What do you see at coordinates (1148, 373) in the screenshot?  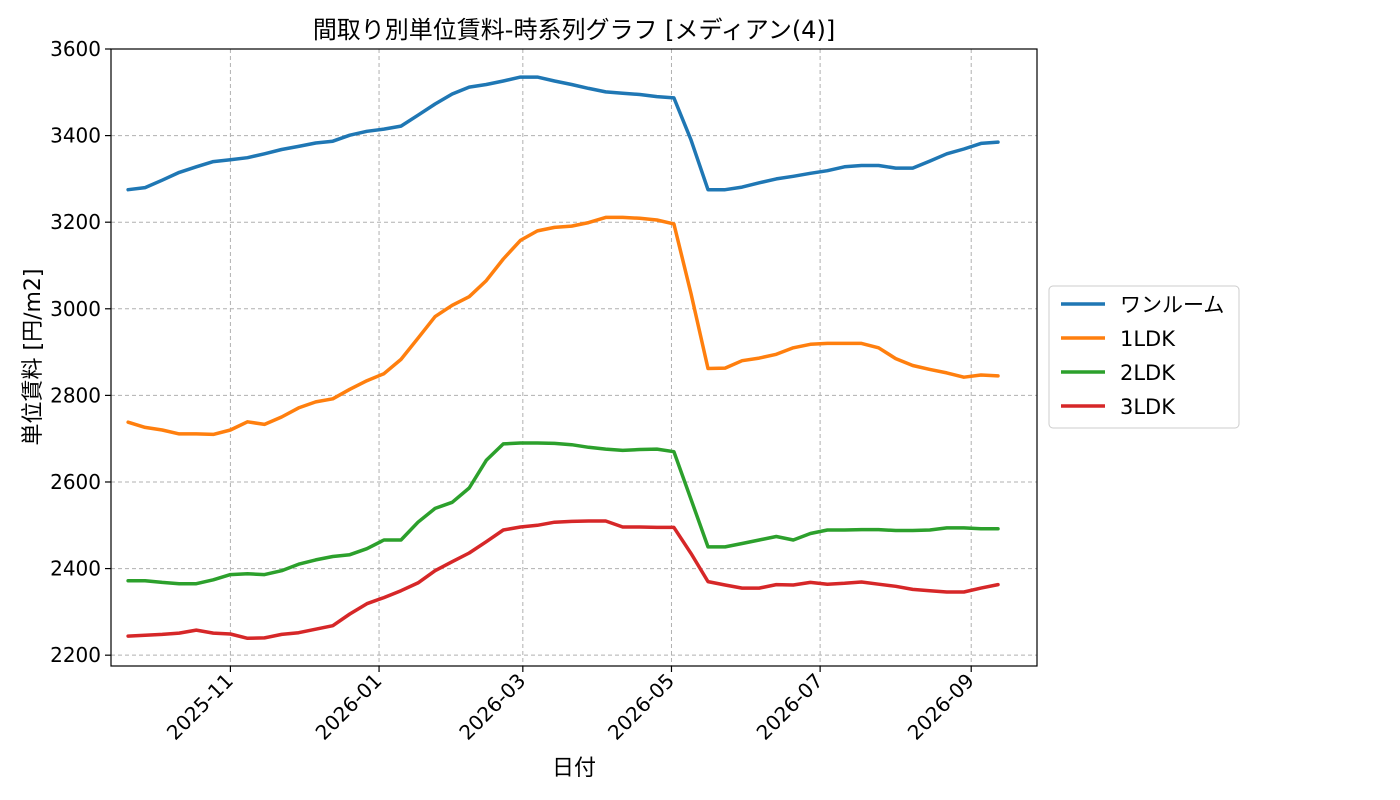 I see `legend-label-3: 2LDK` at bounding box center [1148, 373].